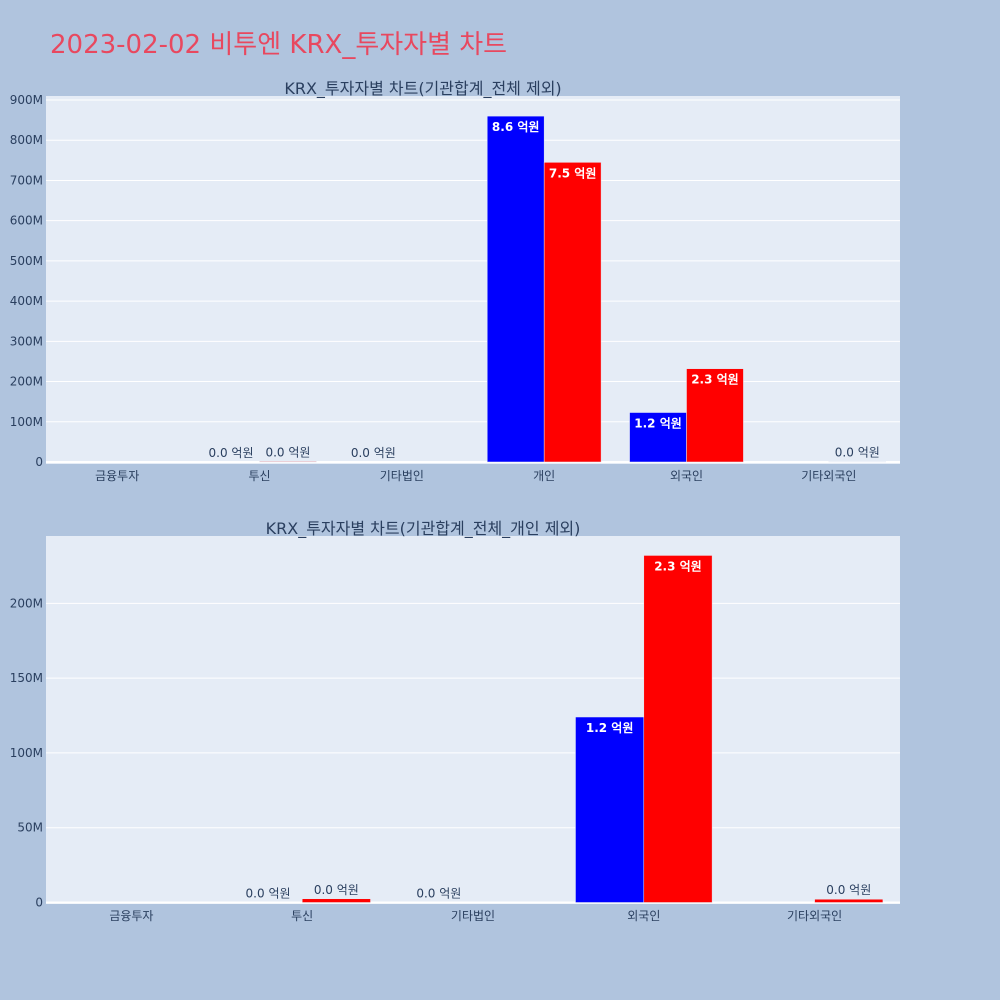 This screenshot has width=1000, height=1000. I want to click on page-title: 2023-02-02 비투엔 KRX_투자자별 차트, so click(279, 45).